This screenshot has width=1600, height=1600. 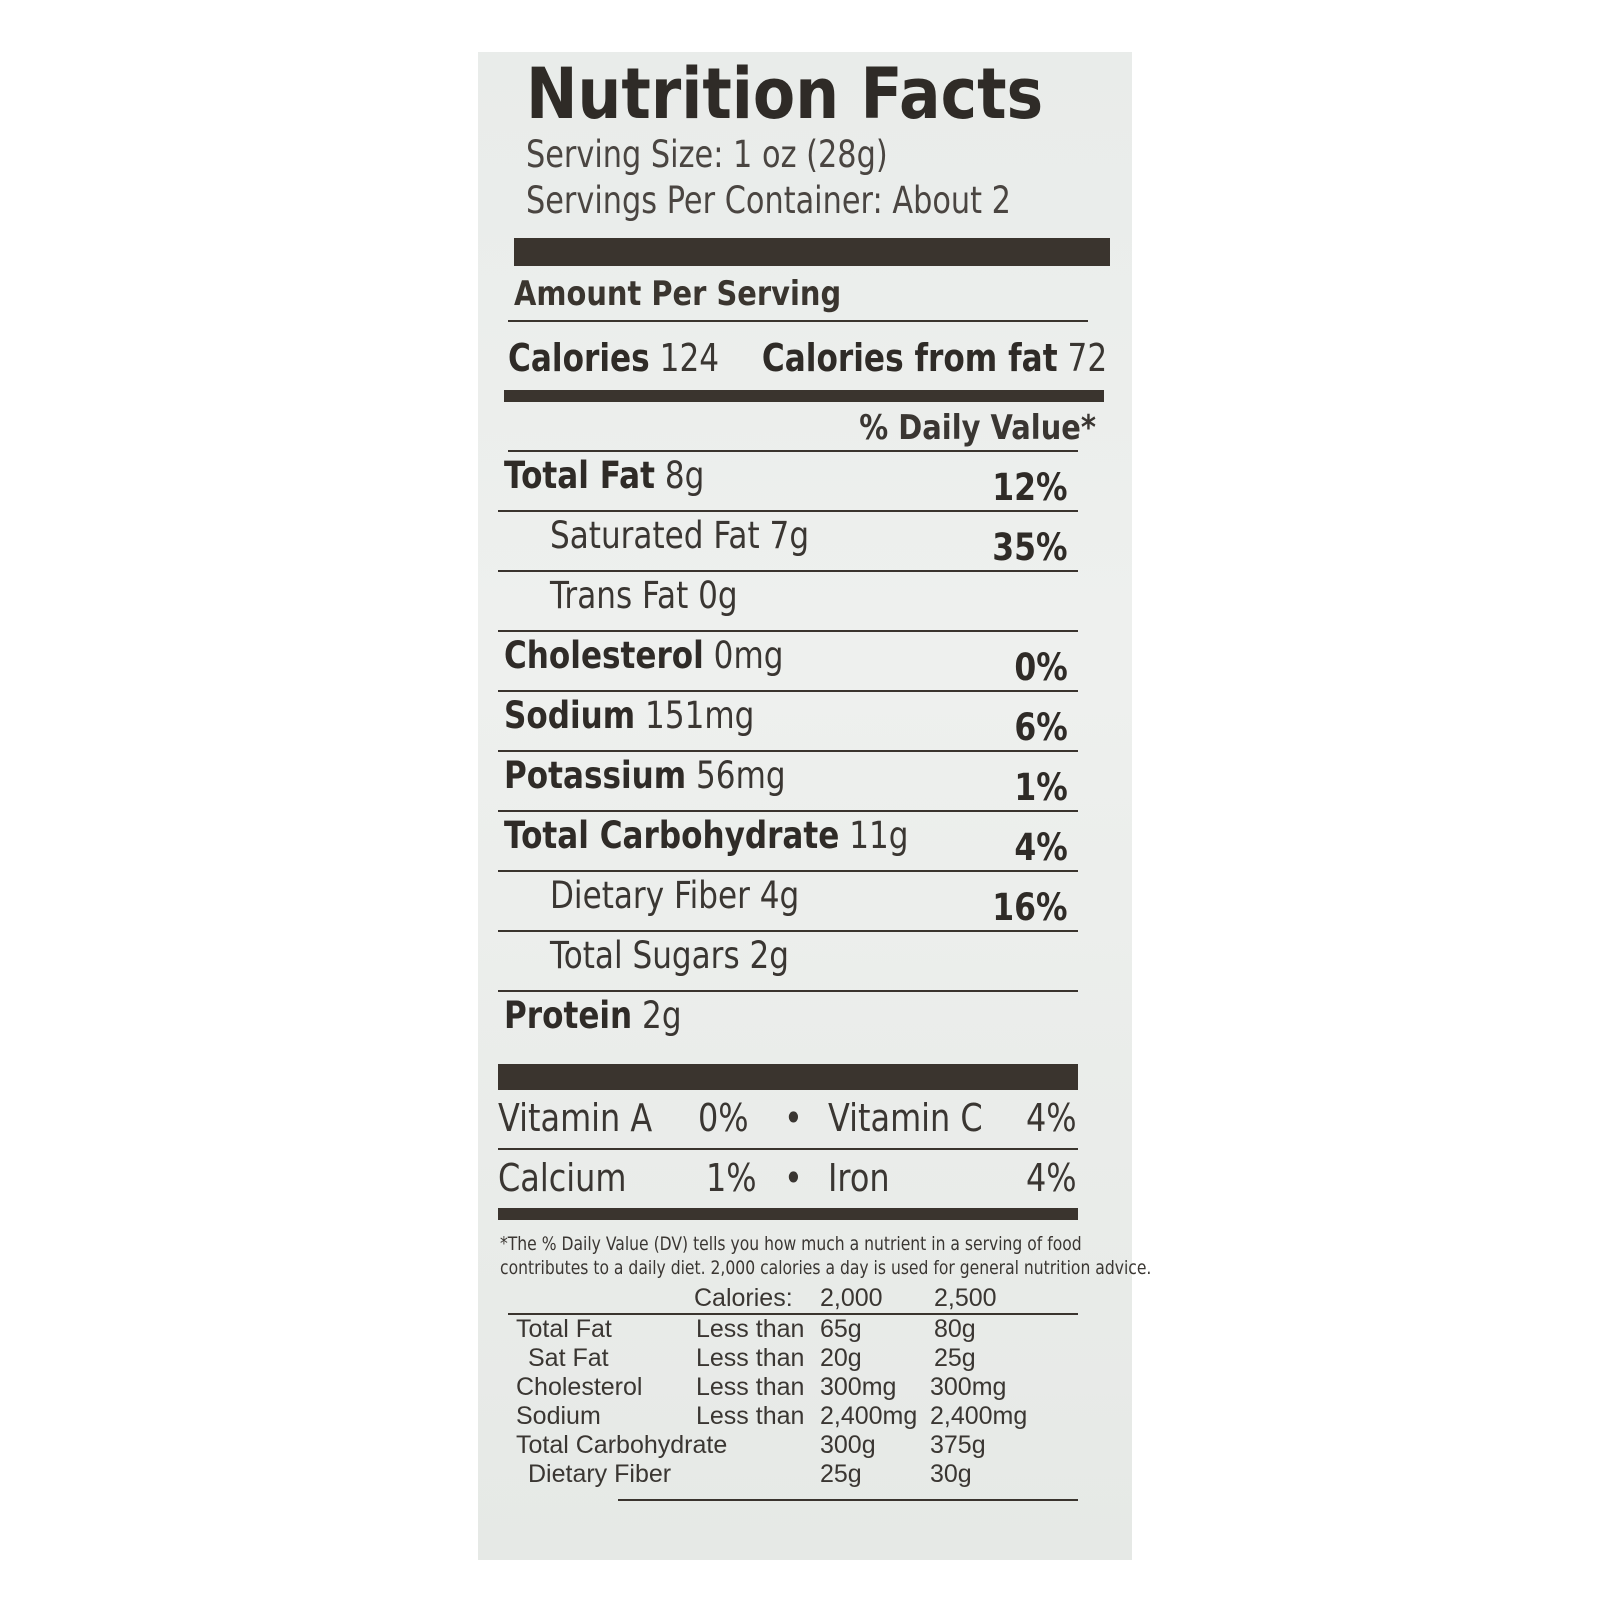 What do you see at coordinates (955, 1357) in the screenshot?
I see `footnote-row-v2: 25g` at bounding box center [955, 1357].